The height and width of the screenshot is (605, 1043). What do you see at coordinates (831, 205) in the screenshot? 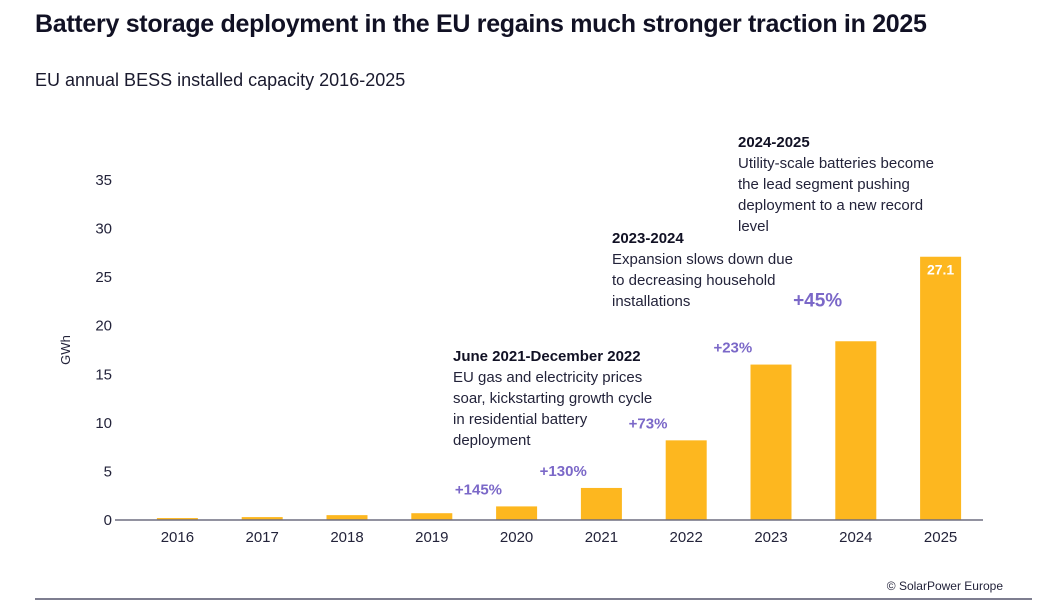
I see `annotation-line: deployment to a new record` at bounding box center [831, 205].